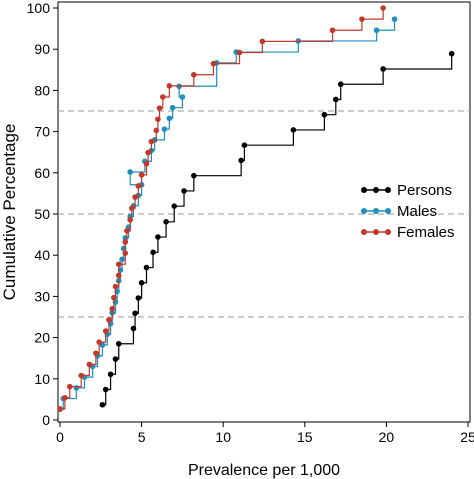  I want to click on y-tick-label: 10, so click(42, 379).